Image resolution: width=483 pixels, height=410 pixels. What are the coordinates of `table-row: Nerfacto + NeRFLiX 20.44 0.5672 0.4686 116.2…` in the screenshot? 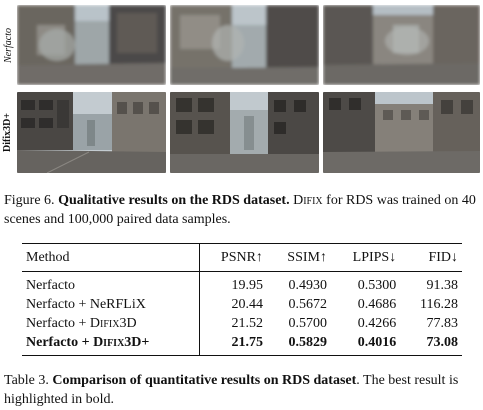 It's located at (242, 304).